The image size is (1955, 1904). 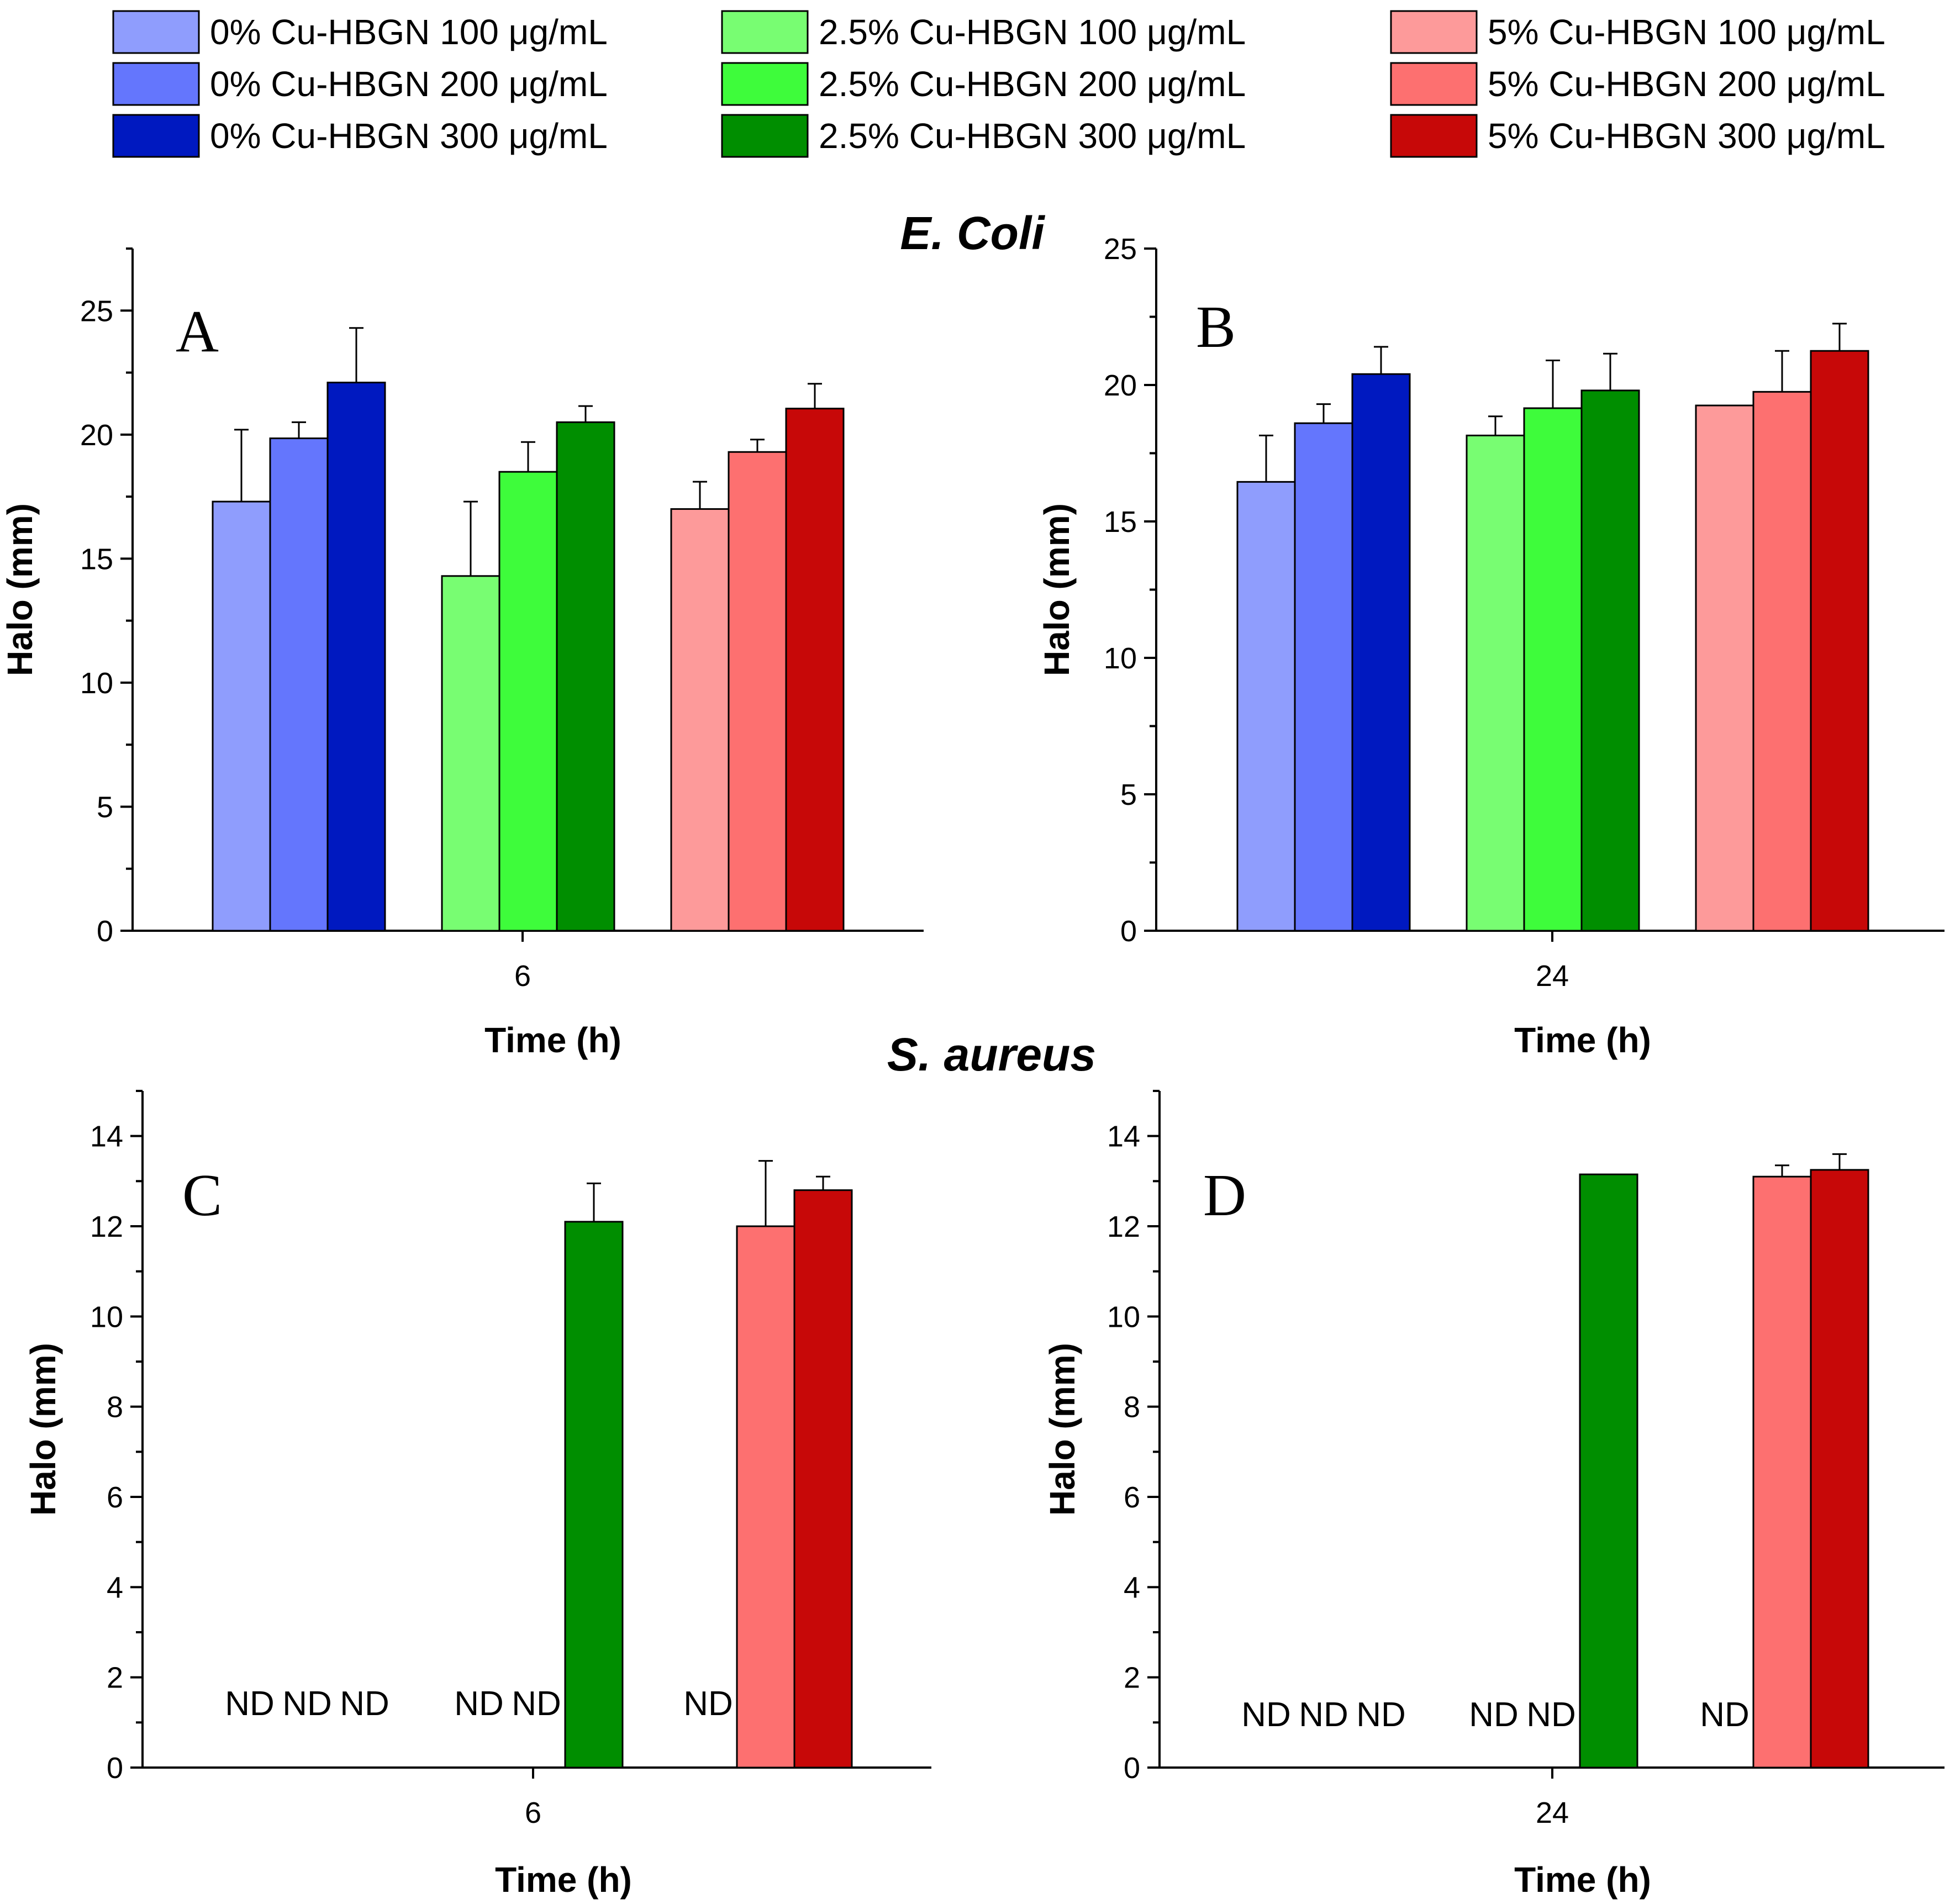 I want to click on y-tick-label: 20, so click(x=1120, y=386).